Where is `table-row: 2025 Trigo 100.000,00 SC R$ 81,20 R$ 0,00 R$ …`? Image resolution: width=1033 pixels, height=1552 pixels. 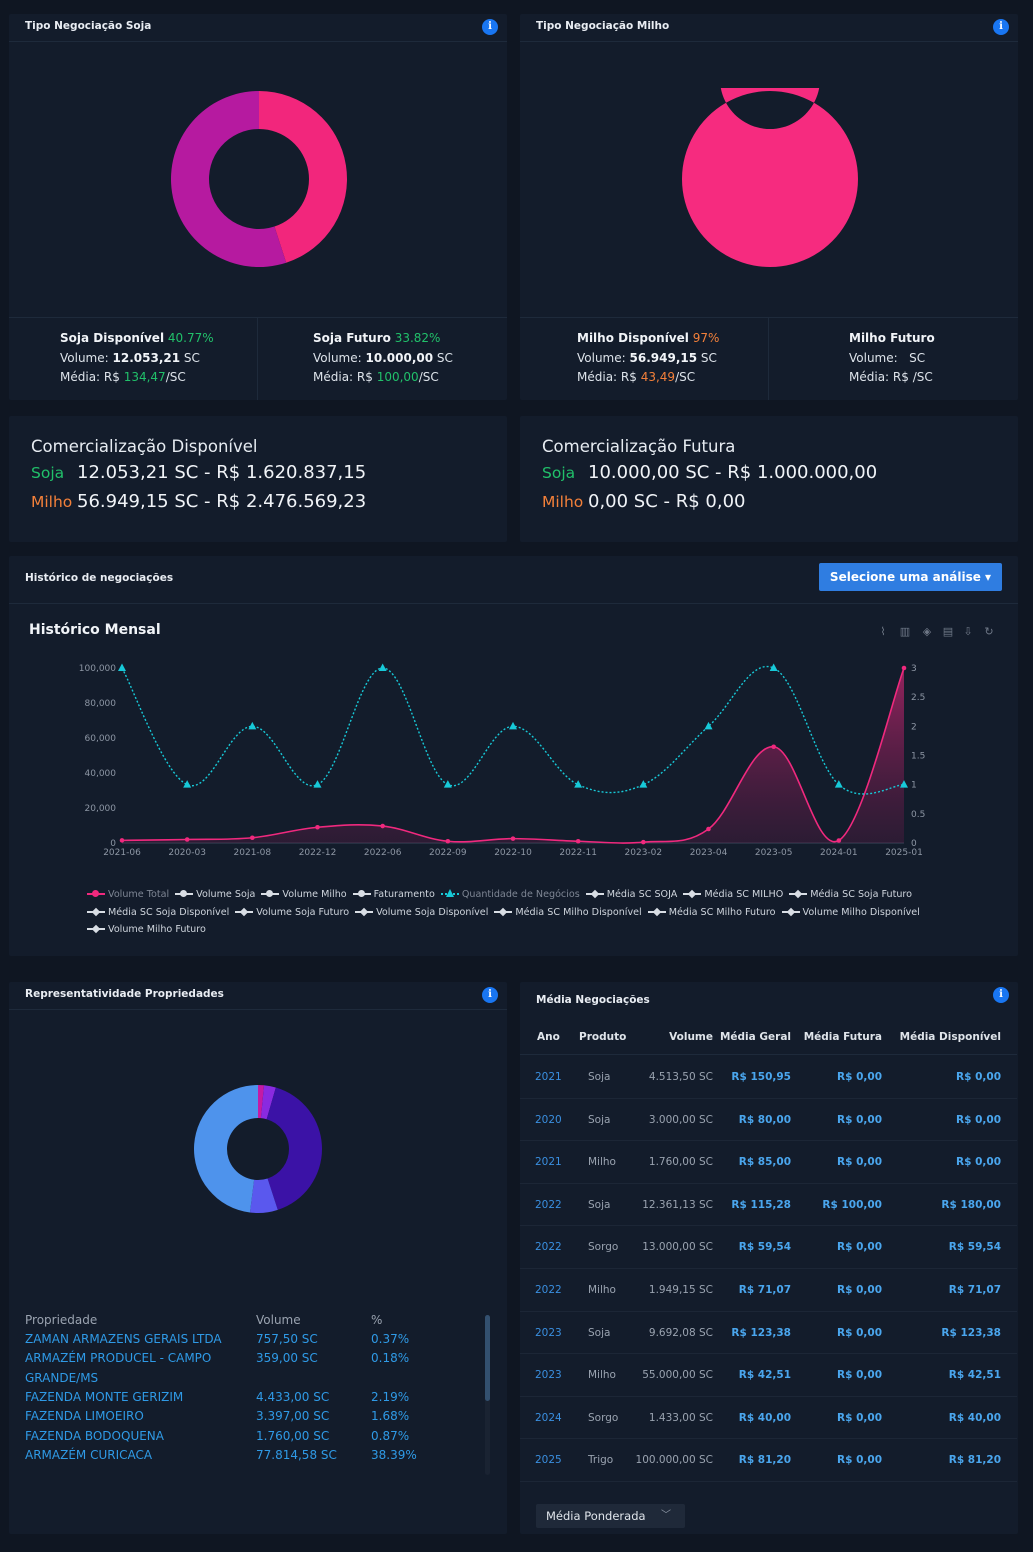
table-row: 2025 Trigo 100.000,00 SC R$ 81,20 R$ 0,00 R$ … is located at coordinates (768, 1460).